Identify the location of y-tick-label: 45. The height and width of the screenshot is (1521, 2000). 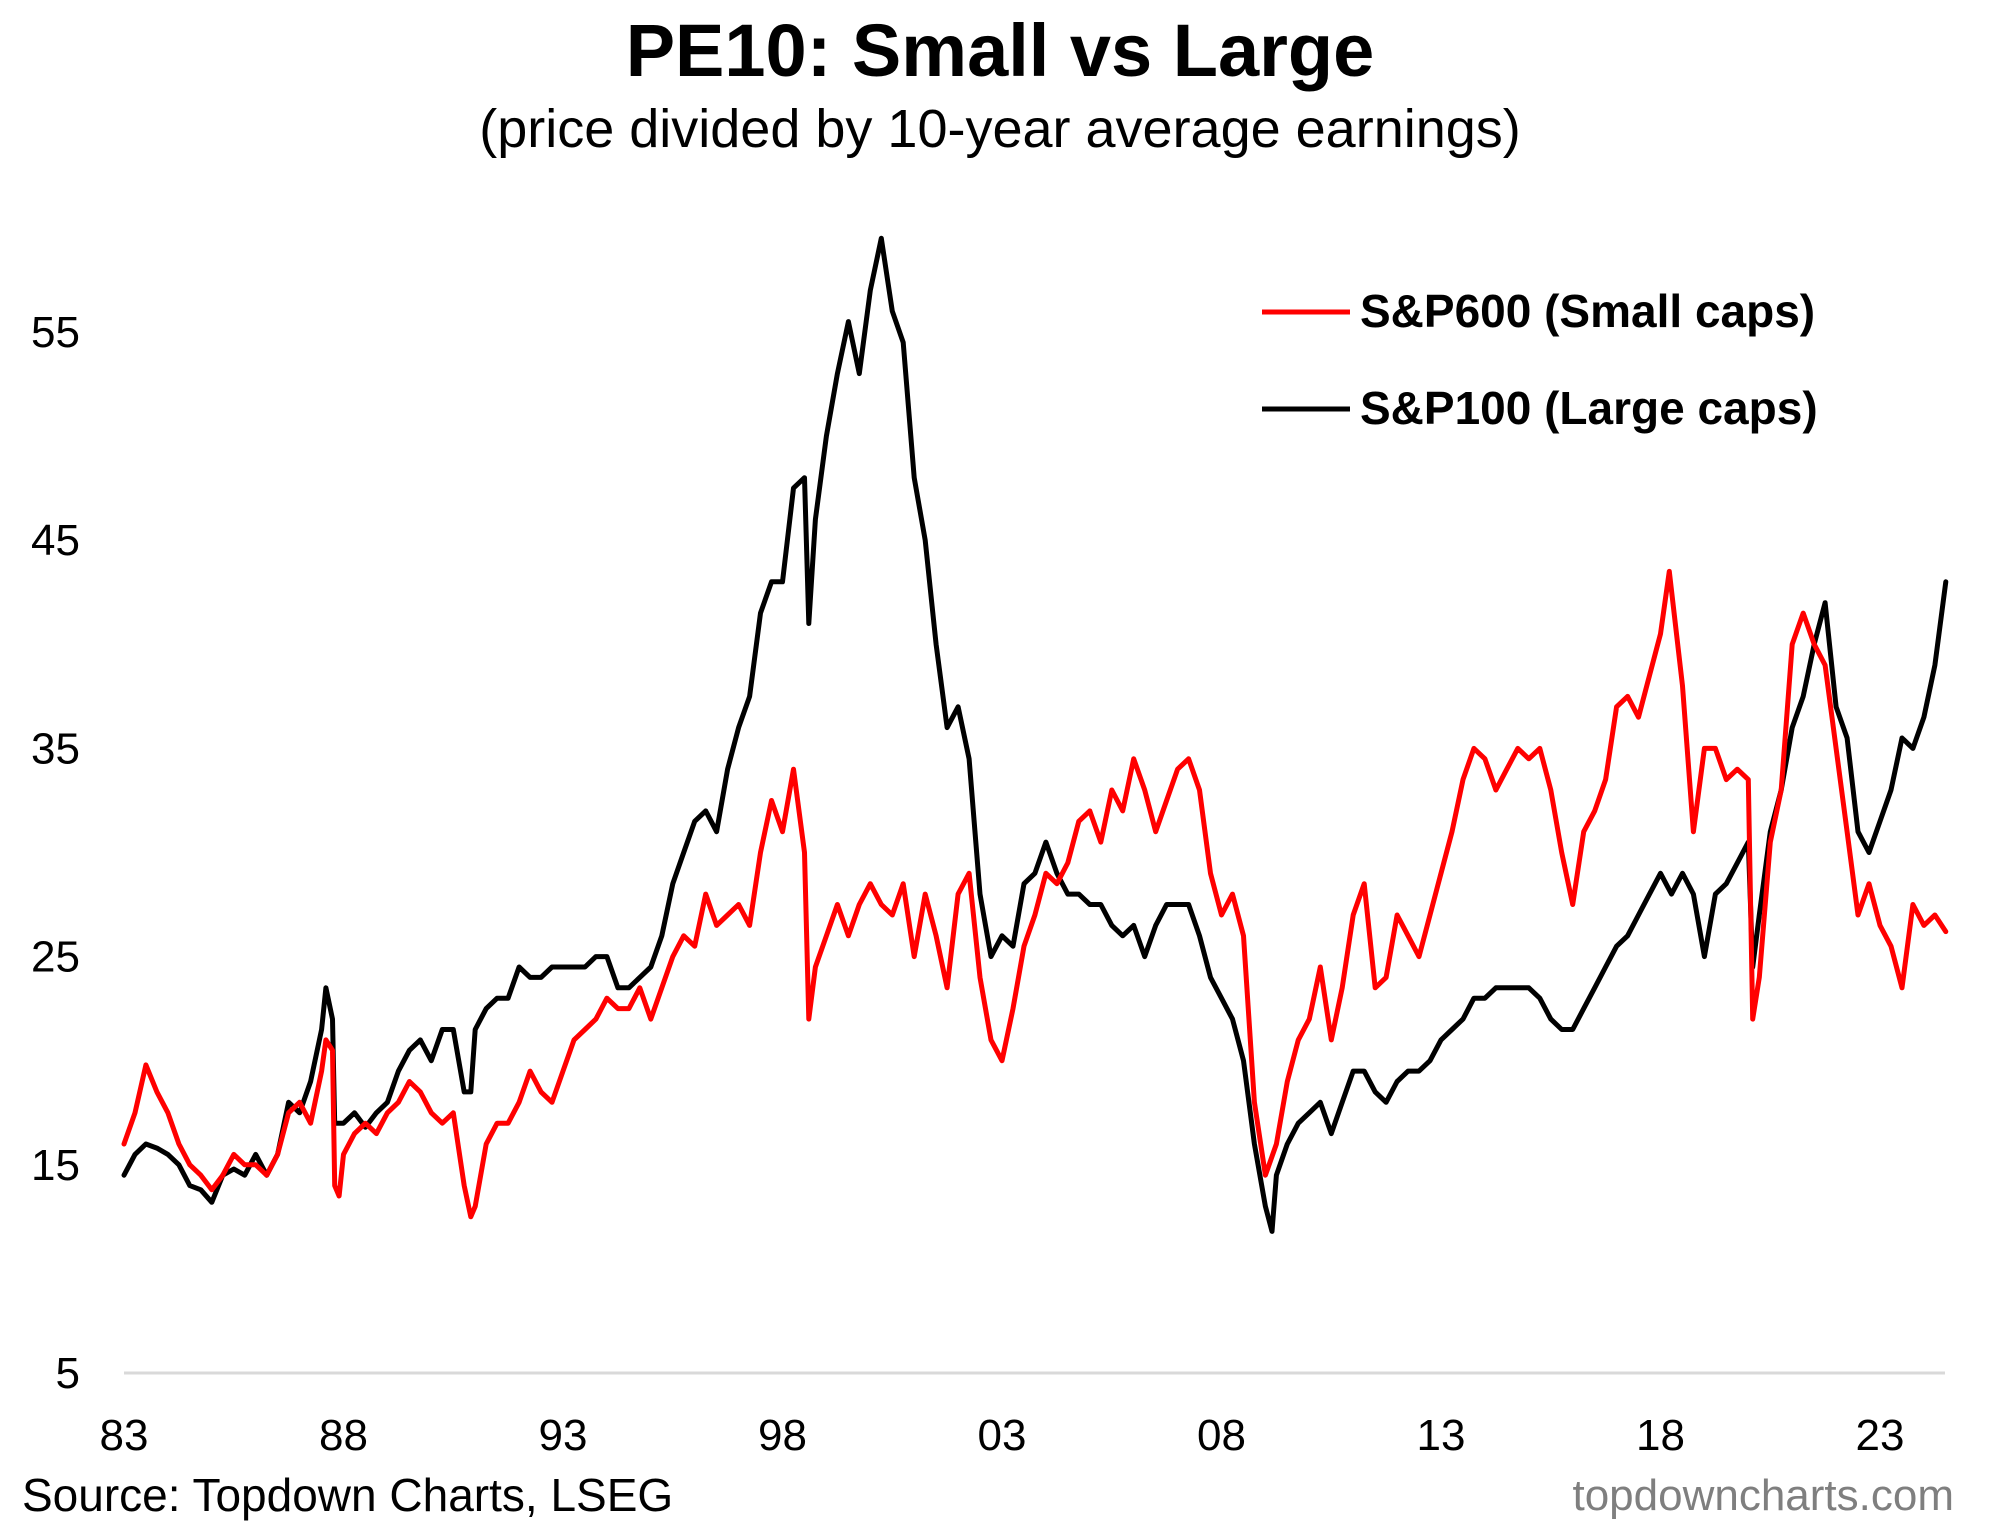
(55, 540).